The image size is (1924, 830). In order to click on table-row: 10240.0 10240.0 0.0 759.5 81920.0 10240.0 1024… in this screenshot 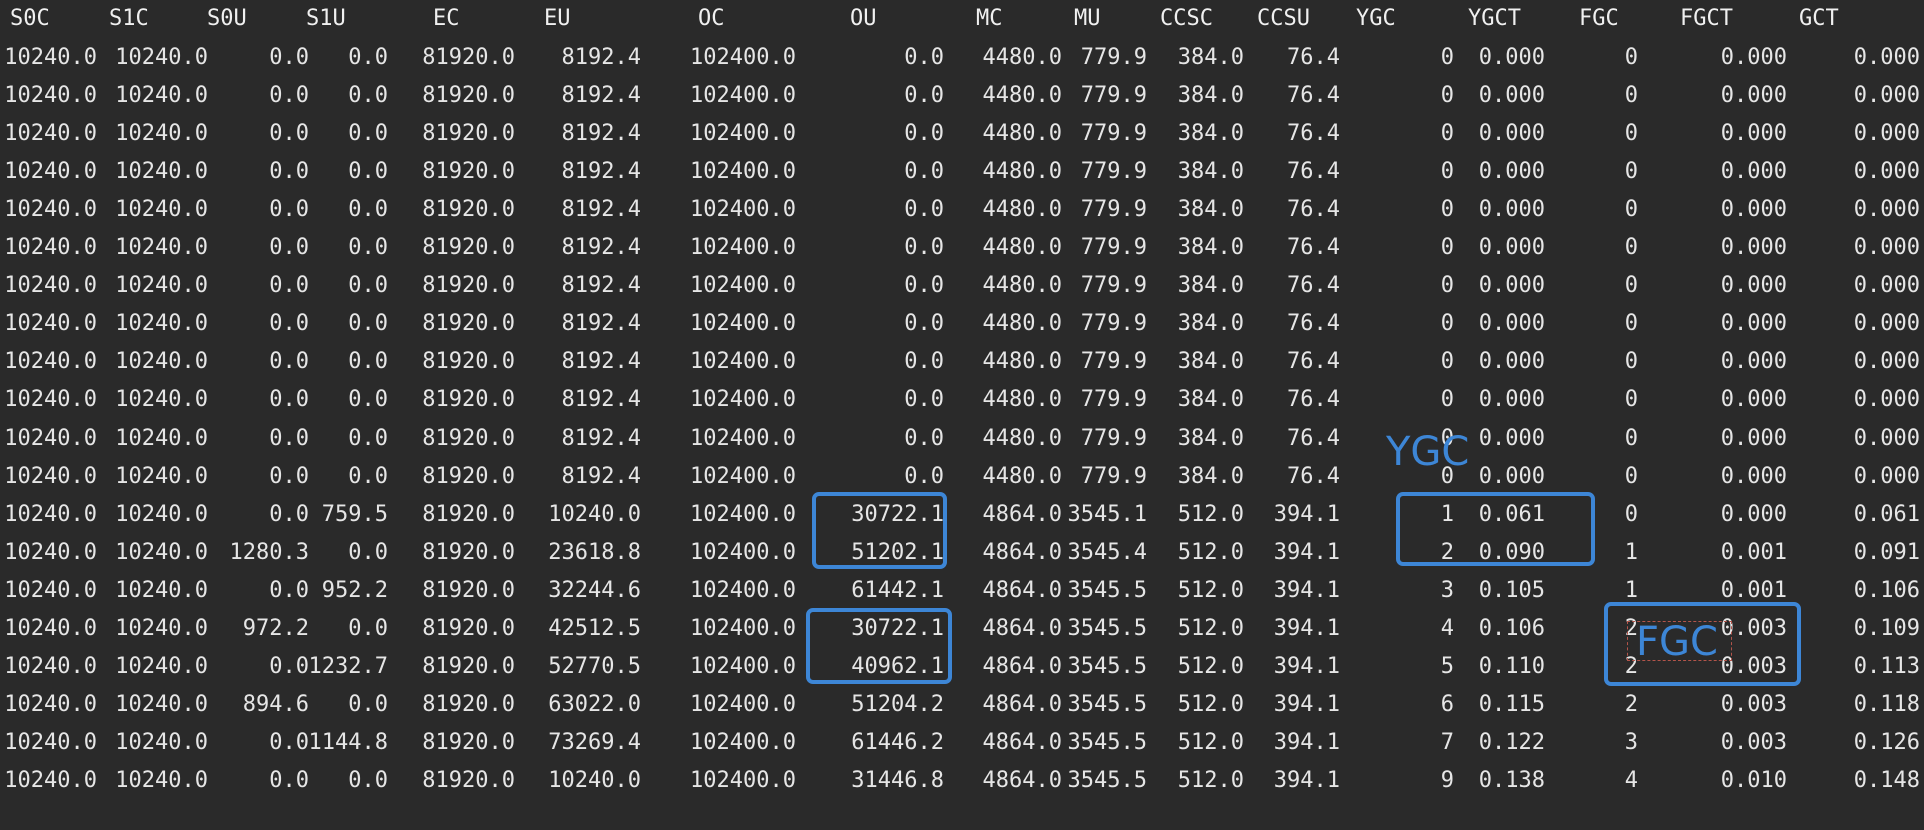, I will do `click(962, 515)`.